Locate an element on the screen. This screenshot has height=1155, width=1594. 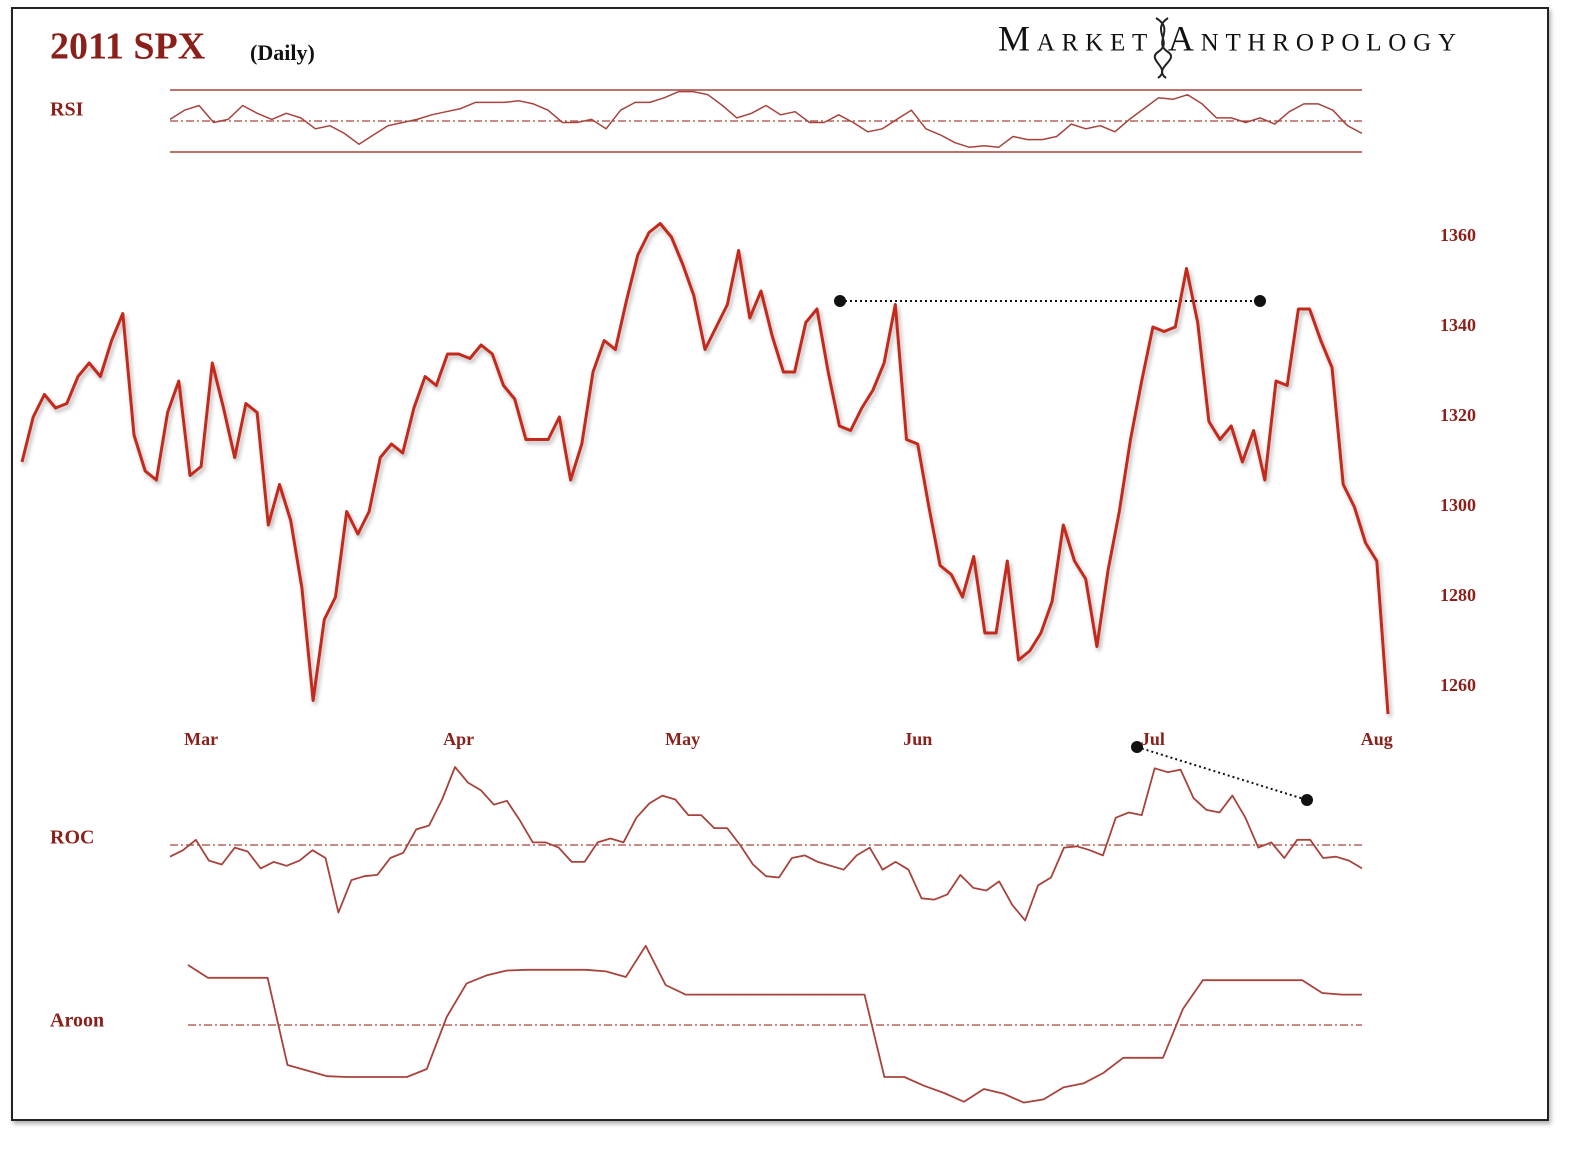
dna-icon is located at coordinates (1162, 48).